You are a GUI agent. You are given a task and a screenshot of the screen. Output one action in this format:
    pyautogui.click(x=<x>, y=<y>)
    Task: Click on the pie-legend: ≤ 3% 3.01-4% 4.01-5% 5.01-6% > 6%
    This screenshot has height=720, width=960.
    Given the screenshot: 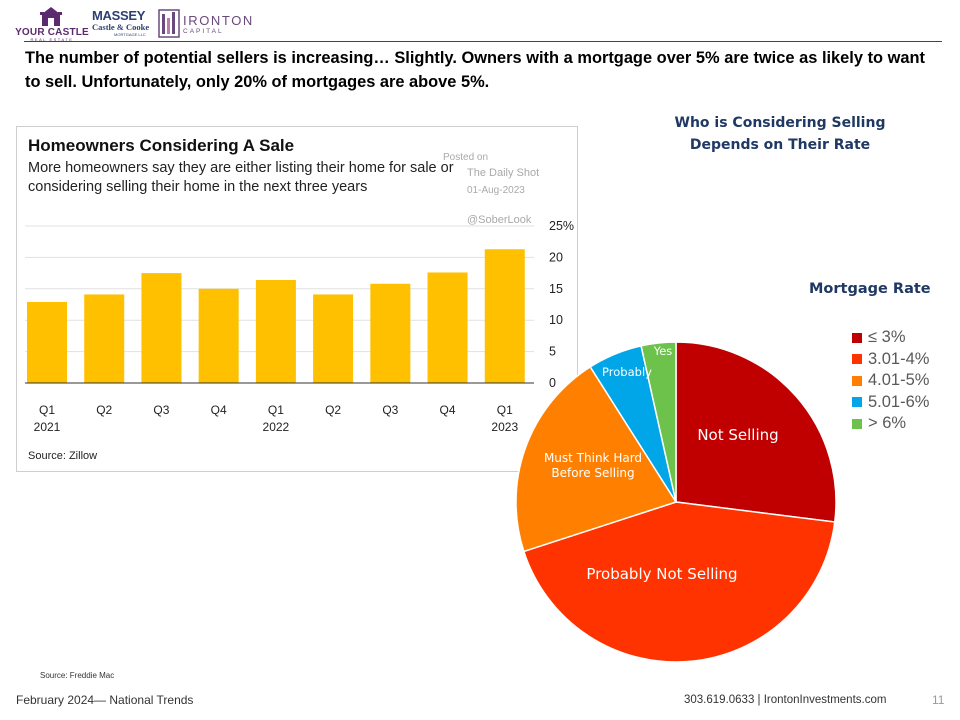 What is the action you would take?
    pyautogui.click(x=890, y=381)
    